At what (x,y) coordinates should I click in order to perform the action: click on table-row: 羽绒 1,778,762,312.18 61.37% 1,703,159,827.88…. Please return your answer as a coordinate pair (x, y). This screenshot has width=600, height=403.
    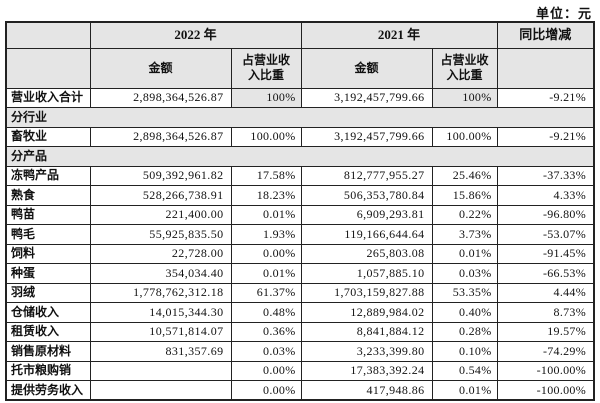
    Looking at the image, I should click on (300, 292).